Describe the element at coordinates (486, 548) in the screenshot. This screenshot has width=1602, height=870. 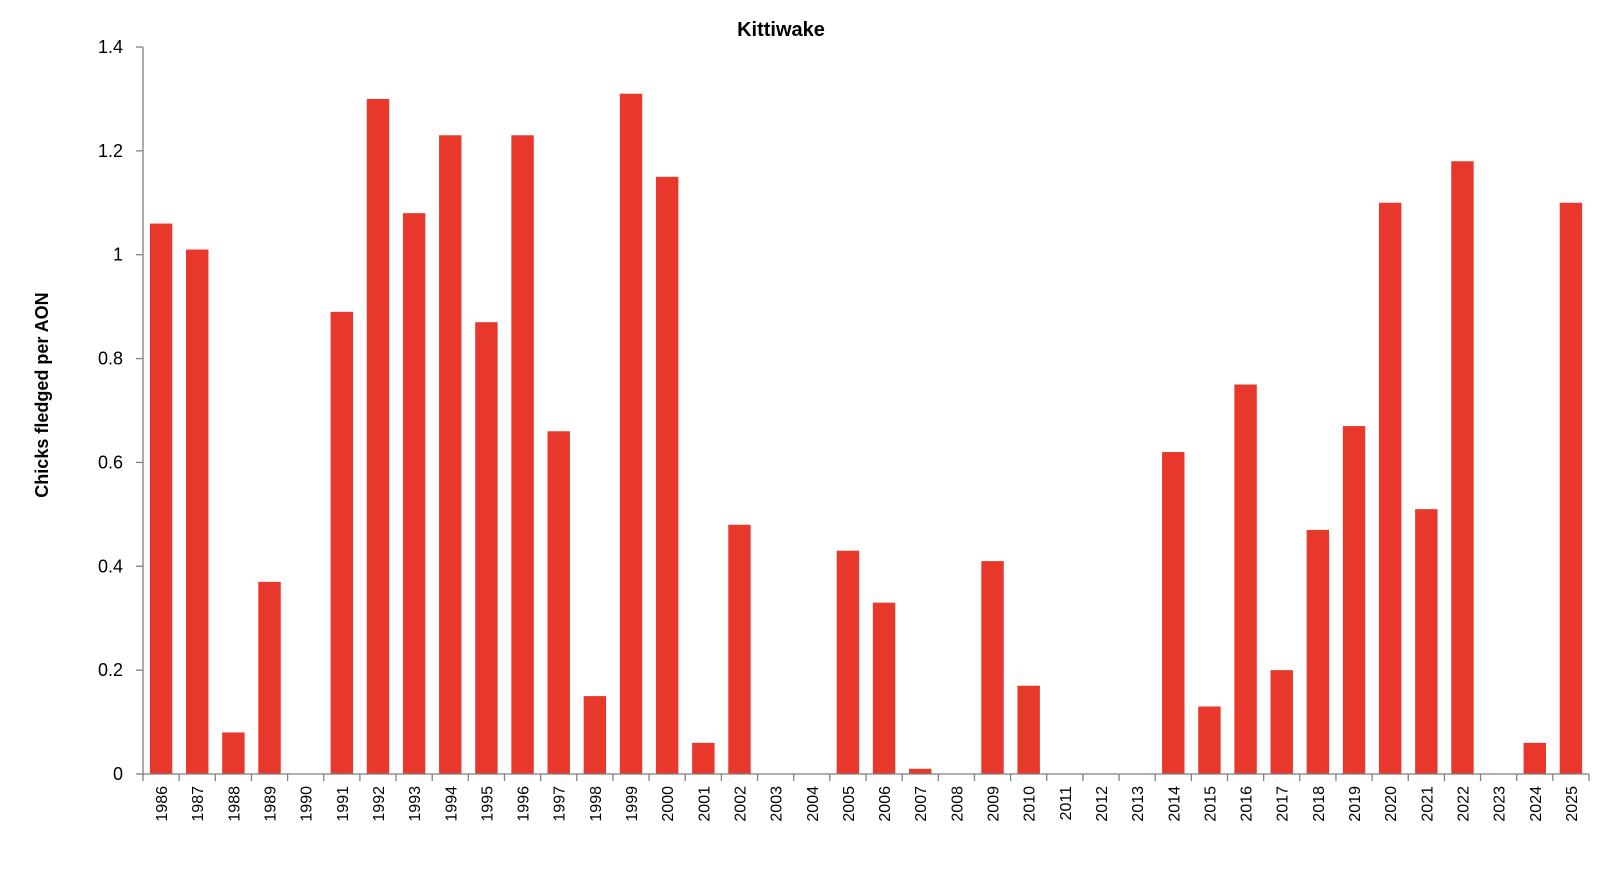
I see `bar-1995` at that location.